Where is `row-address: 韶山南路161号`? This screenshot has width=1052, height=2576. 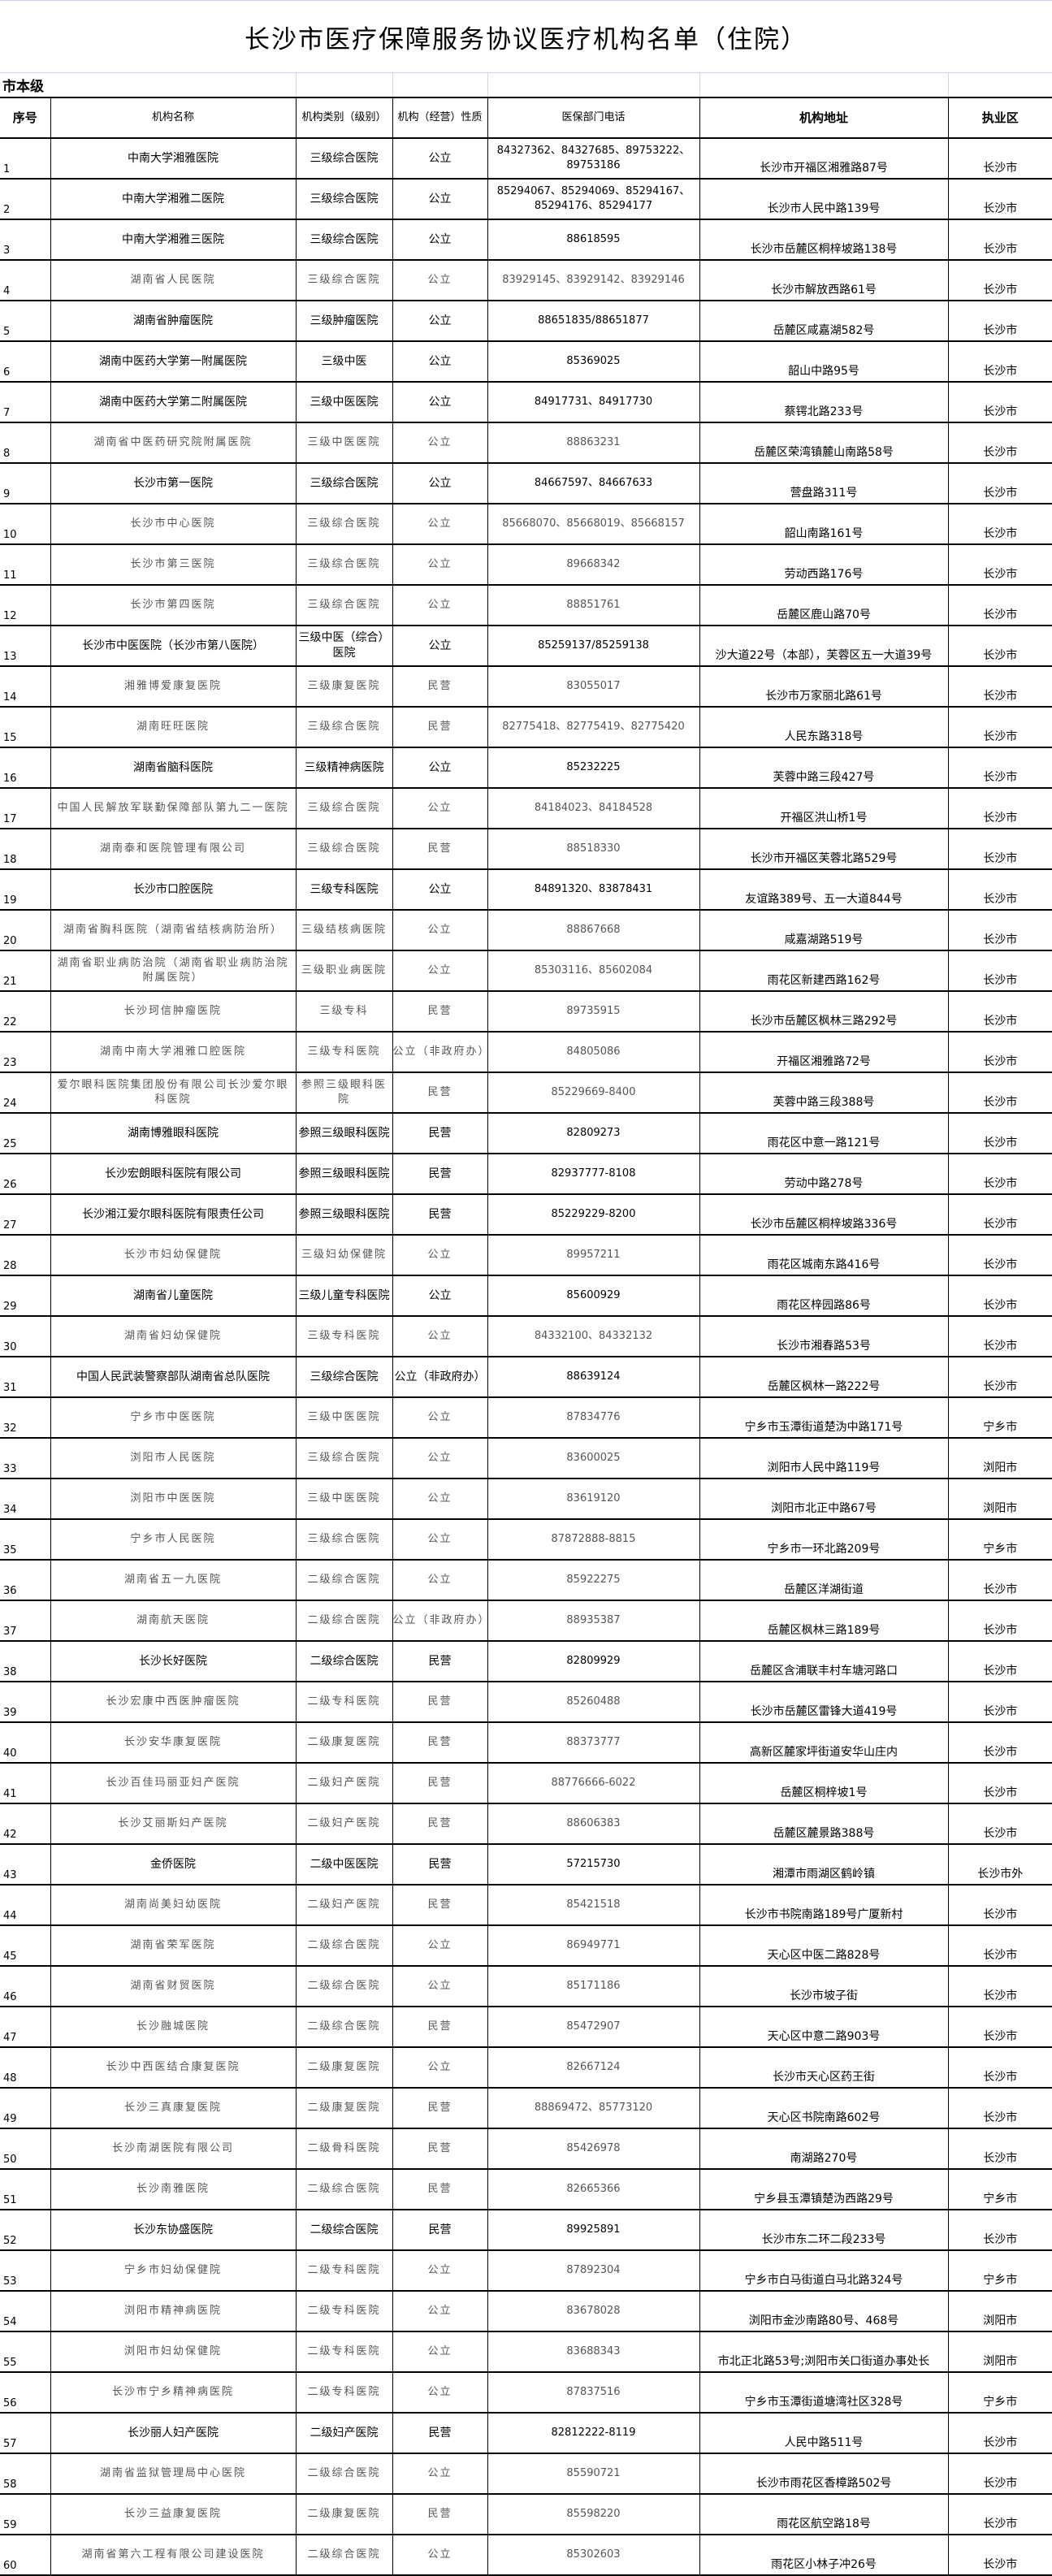 row-address: 韶山南路161号 is located at coordinates (824, 525).